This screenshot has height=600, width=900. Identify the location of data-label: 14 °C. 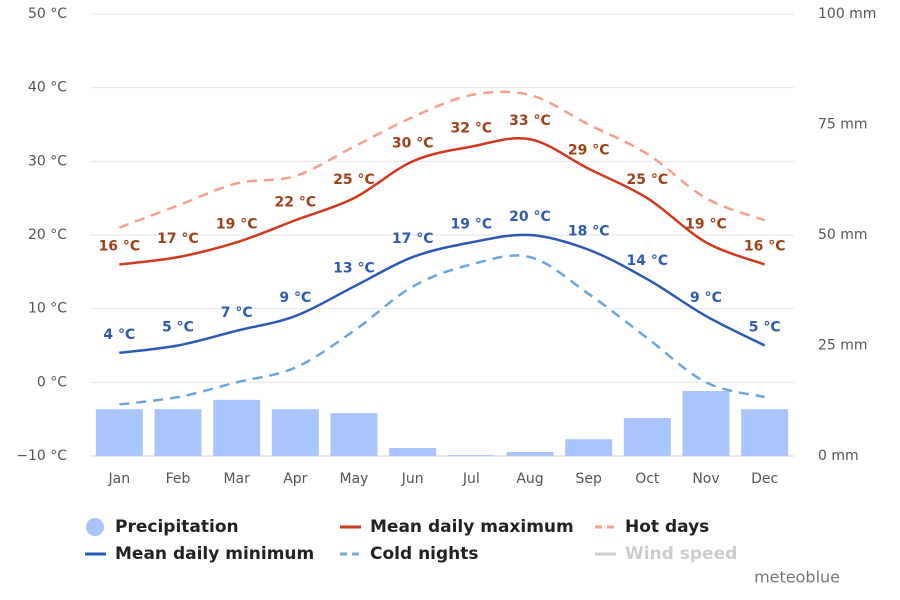
(648, 261).